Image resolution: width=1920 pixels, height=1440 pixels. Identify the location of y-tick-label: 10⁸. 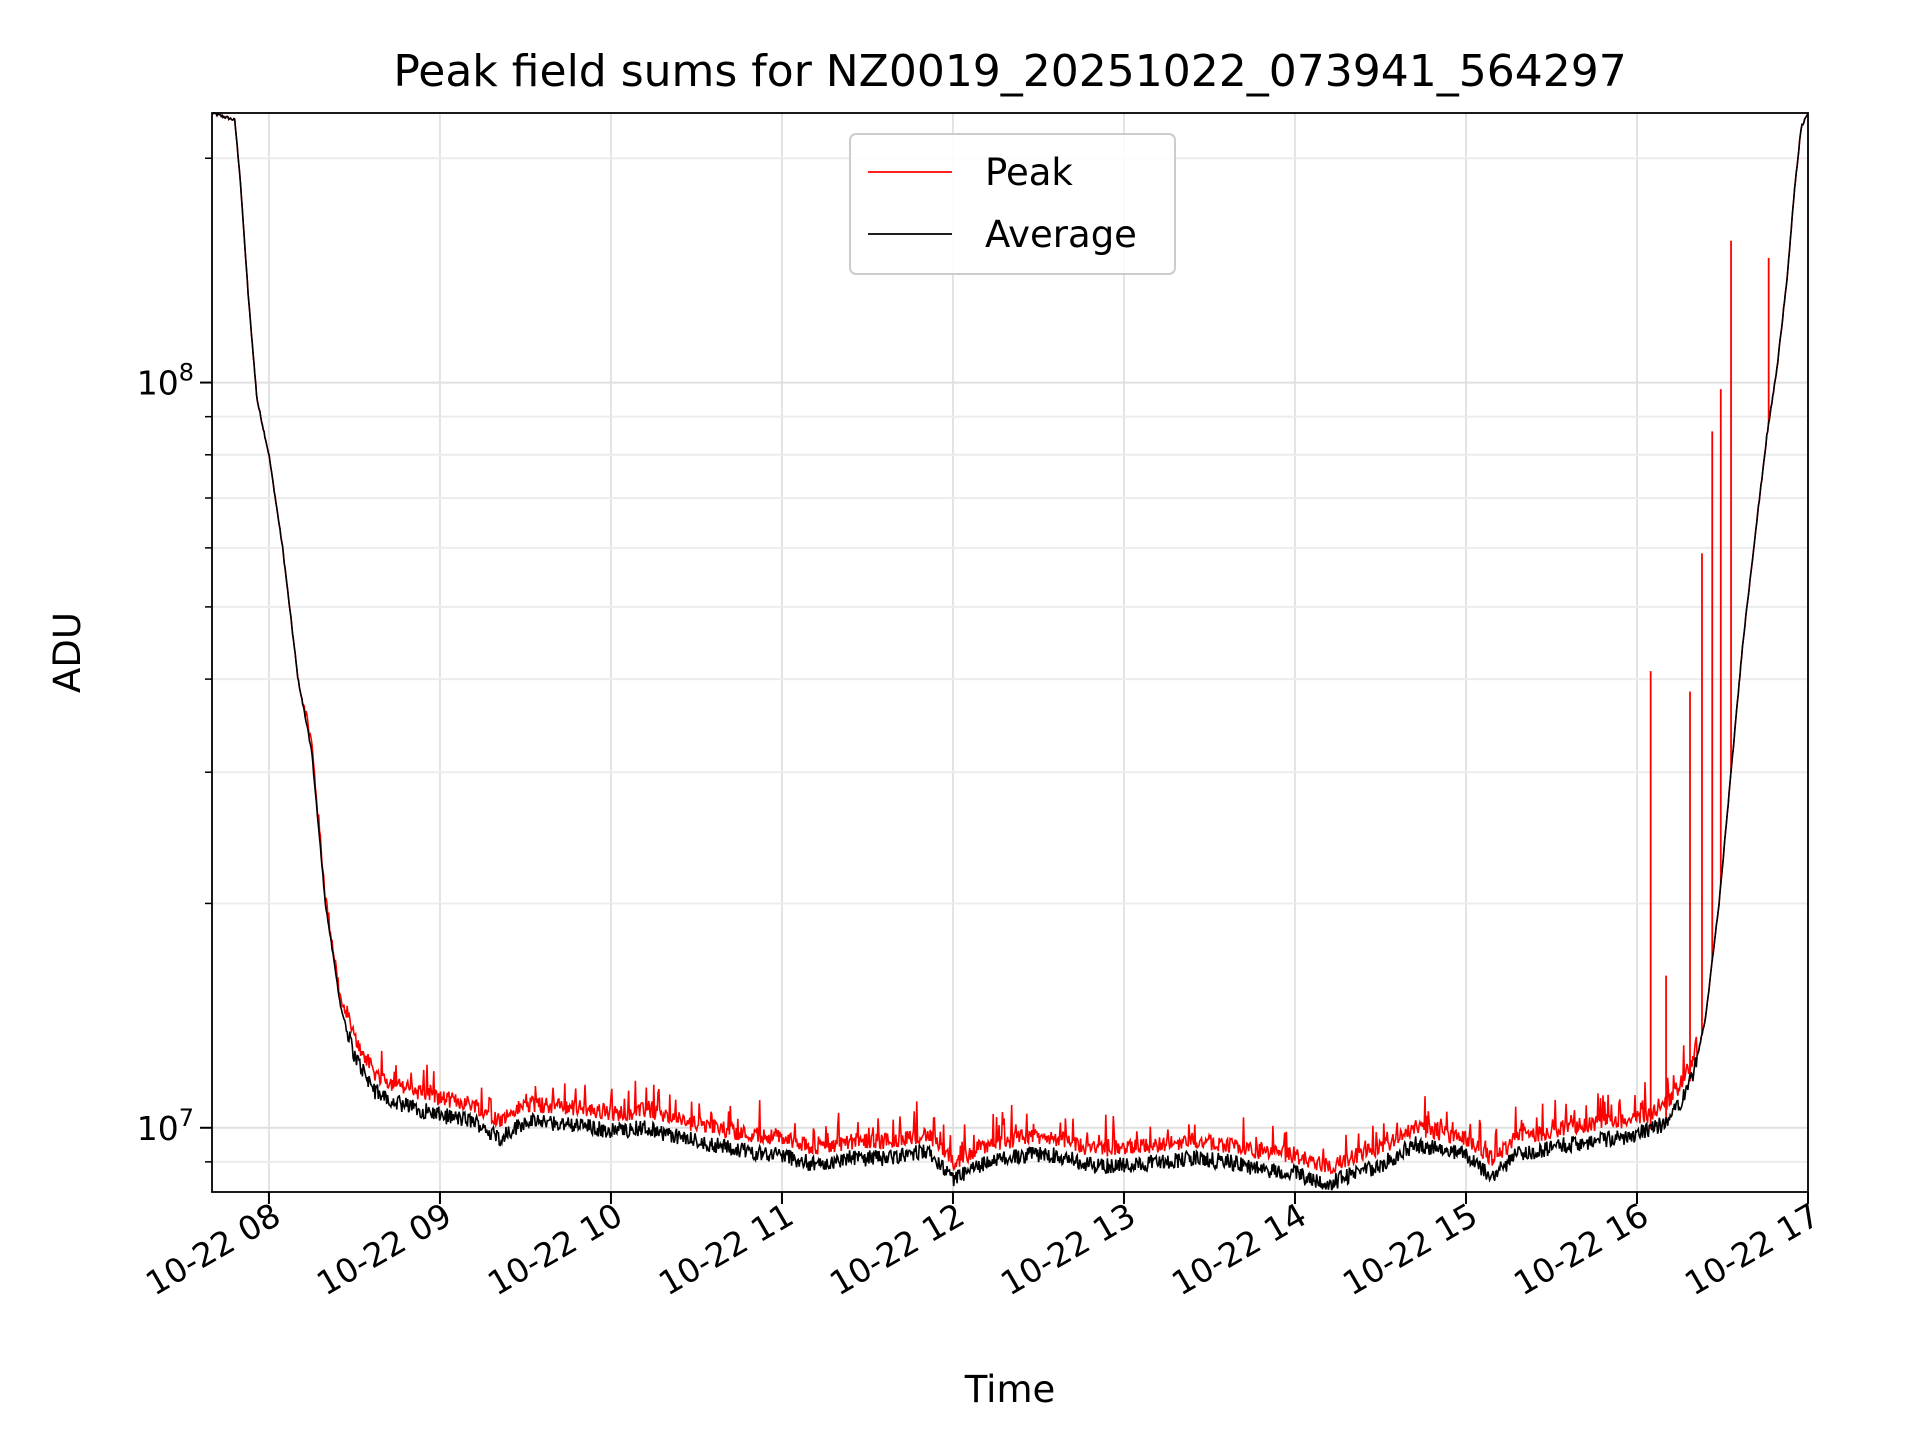
(165, 381).